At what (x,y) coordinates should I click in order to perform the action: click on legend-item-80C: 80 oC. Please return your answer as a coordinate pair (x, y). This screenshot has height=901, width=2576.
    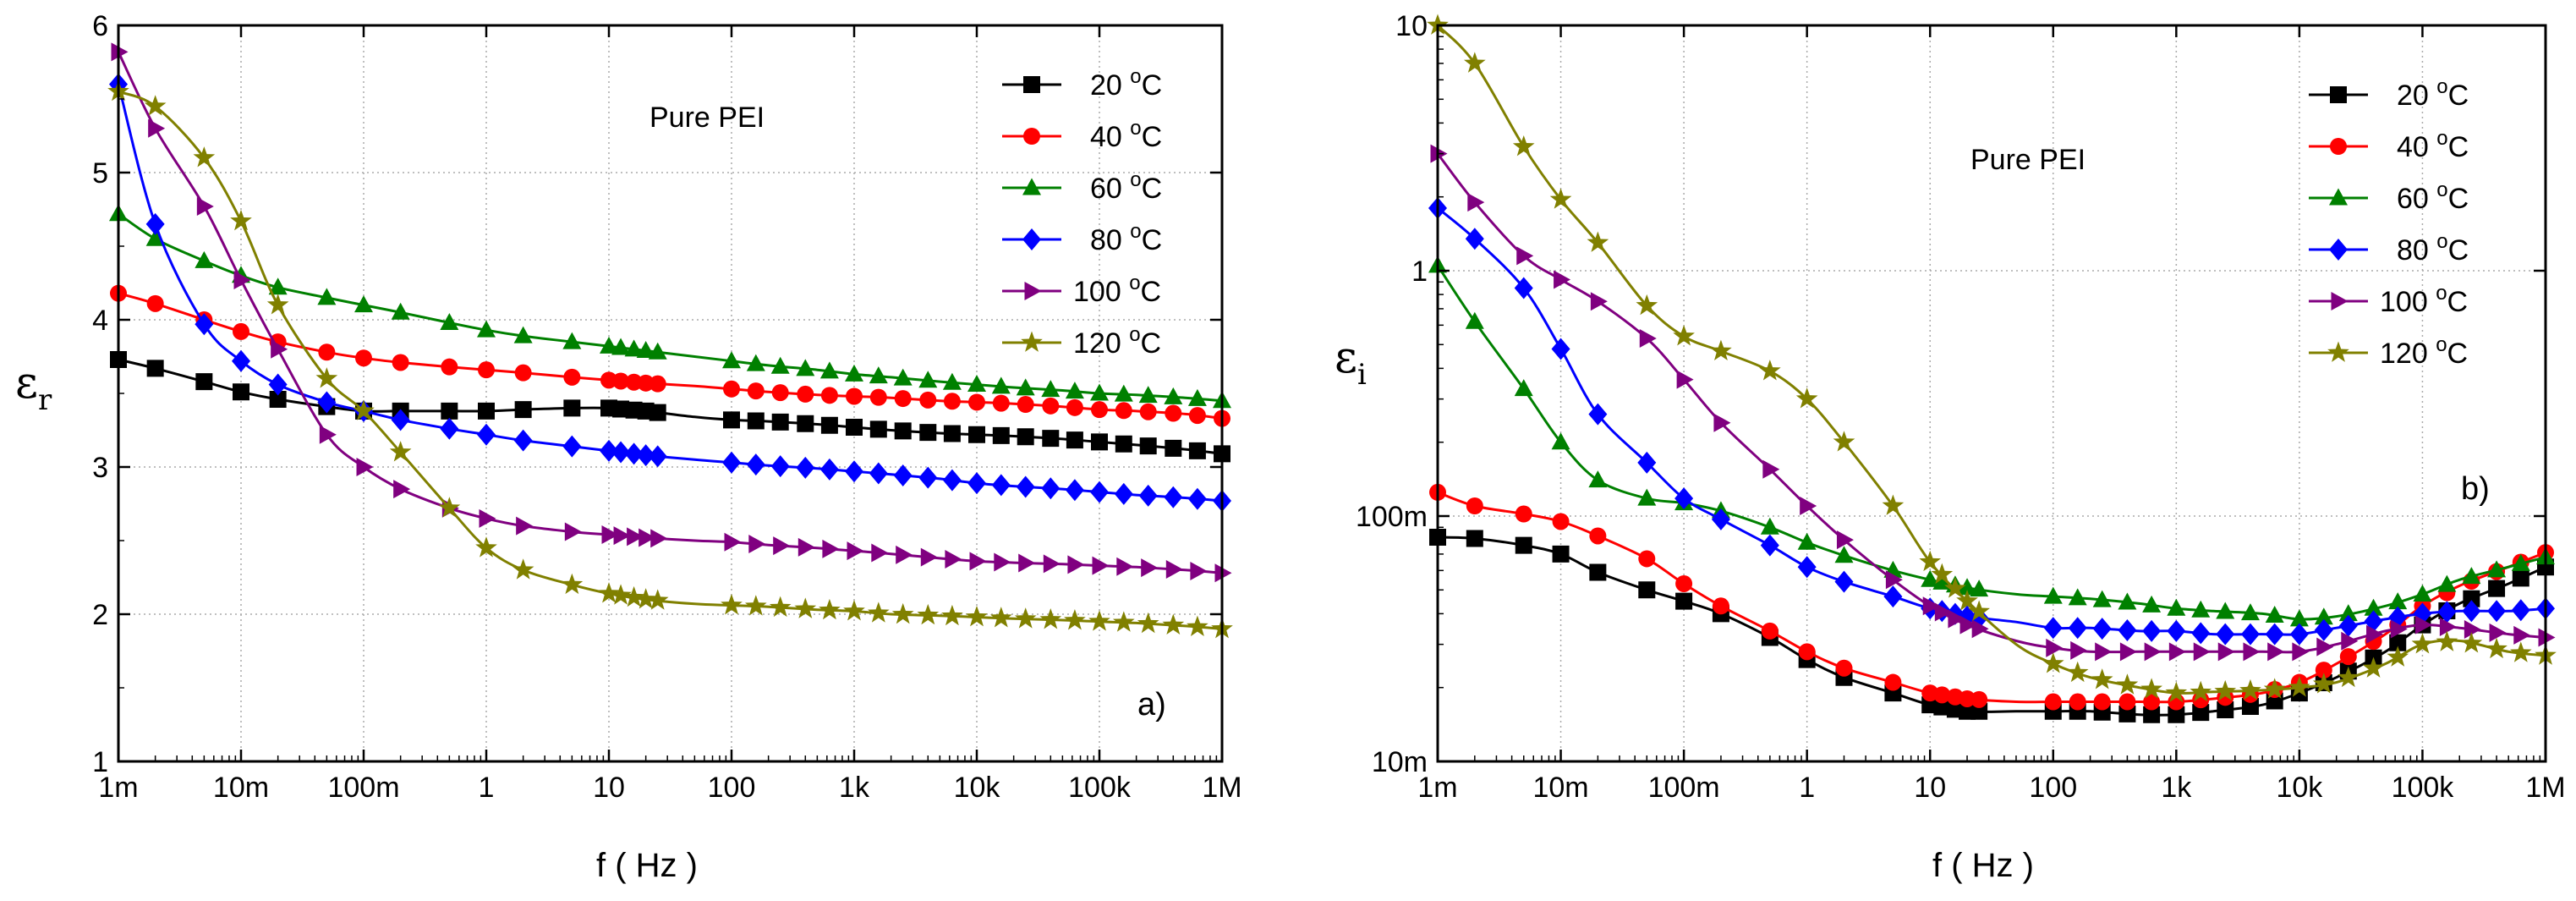
    Looking at the image, I should click on (2389, 248).